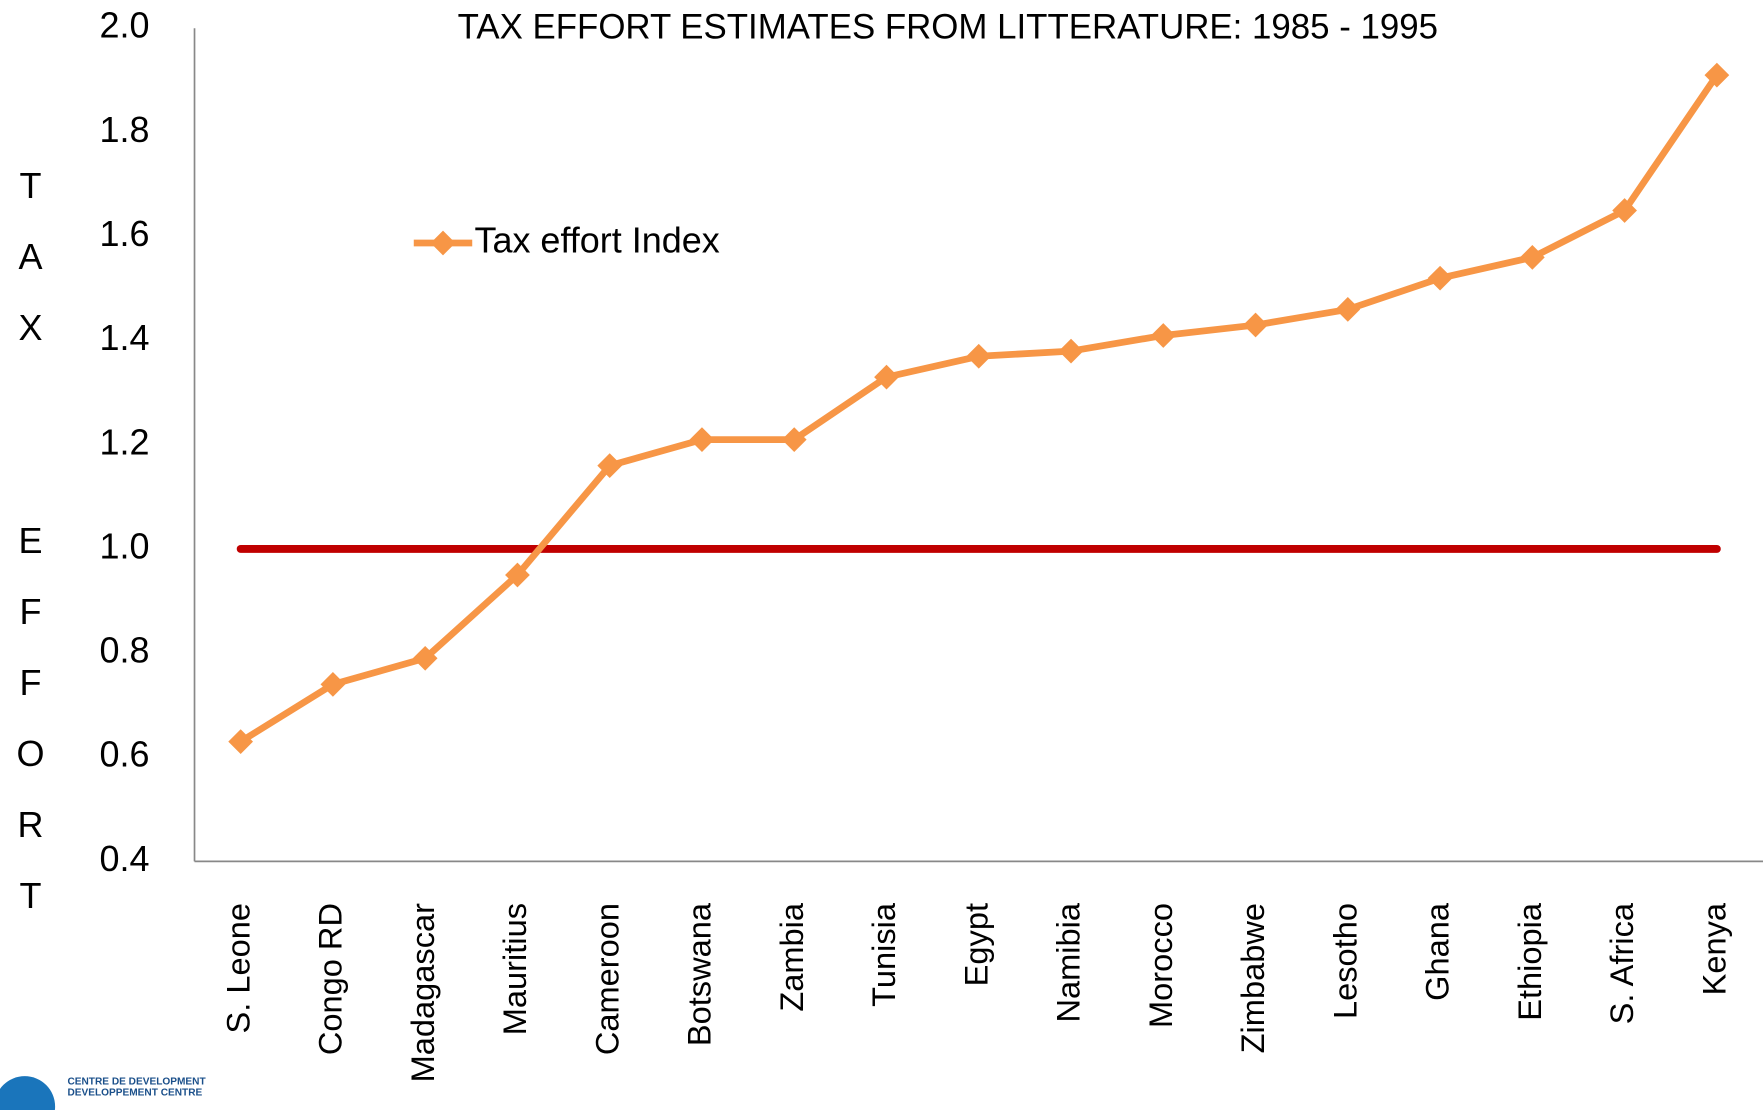  Describe the element at coordinates (125, 337) in the screenshot. I see `y-tick-label: 1.4` at that location.